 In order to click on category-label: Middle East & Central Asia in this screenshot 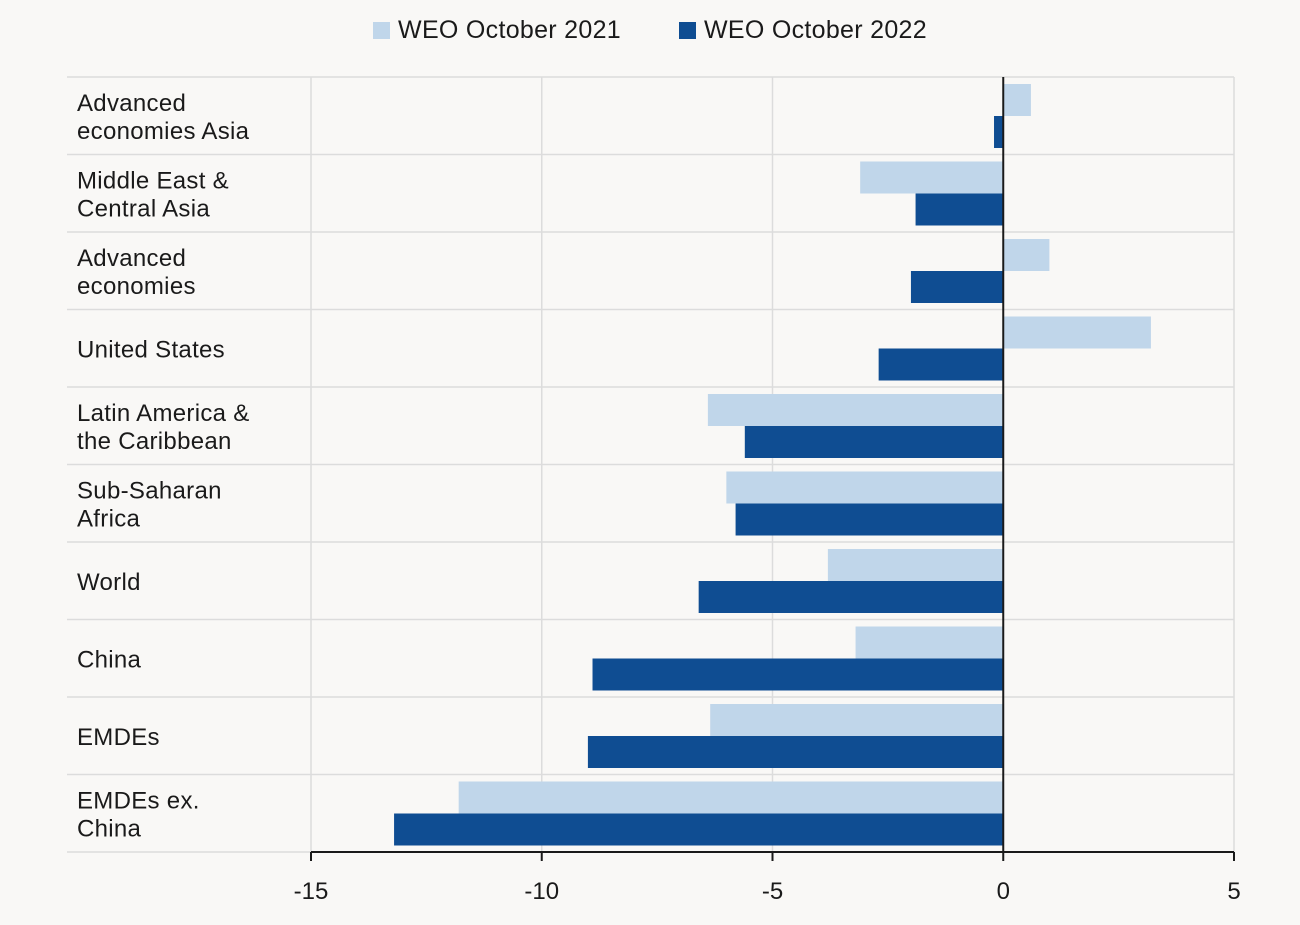, I will do `click(153, 194)`.